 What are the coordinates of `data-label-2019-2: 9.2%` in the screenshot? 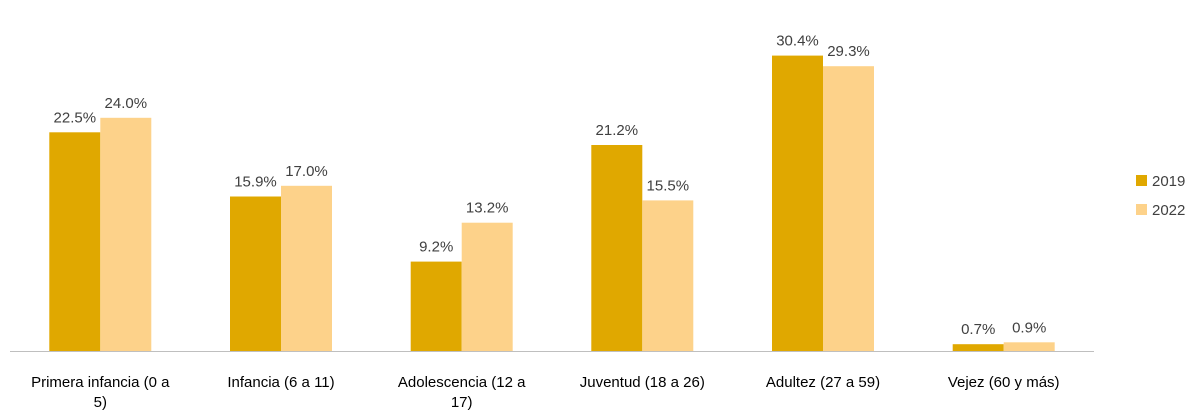 It's located at (436, 247).